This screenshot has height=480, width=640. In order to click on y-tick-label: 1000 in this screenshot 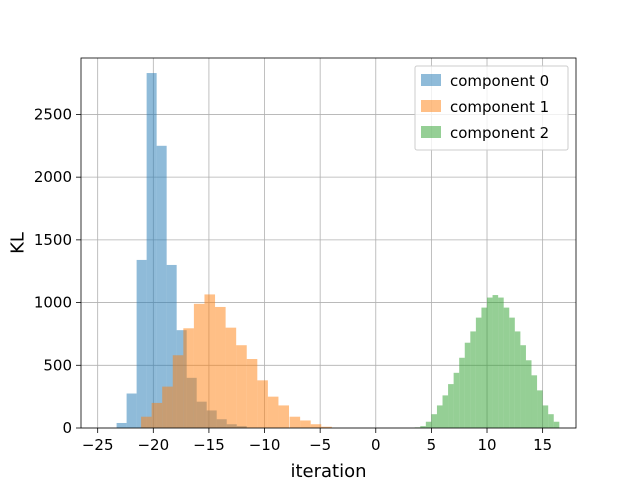, I will do `click(53, 303)`.